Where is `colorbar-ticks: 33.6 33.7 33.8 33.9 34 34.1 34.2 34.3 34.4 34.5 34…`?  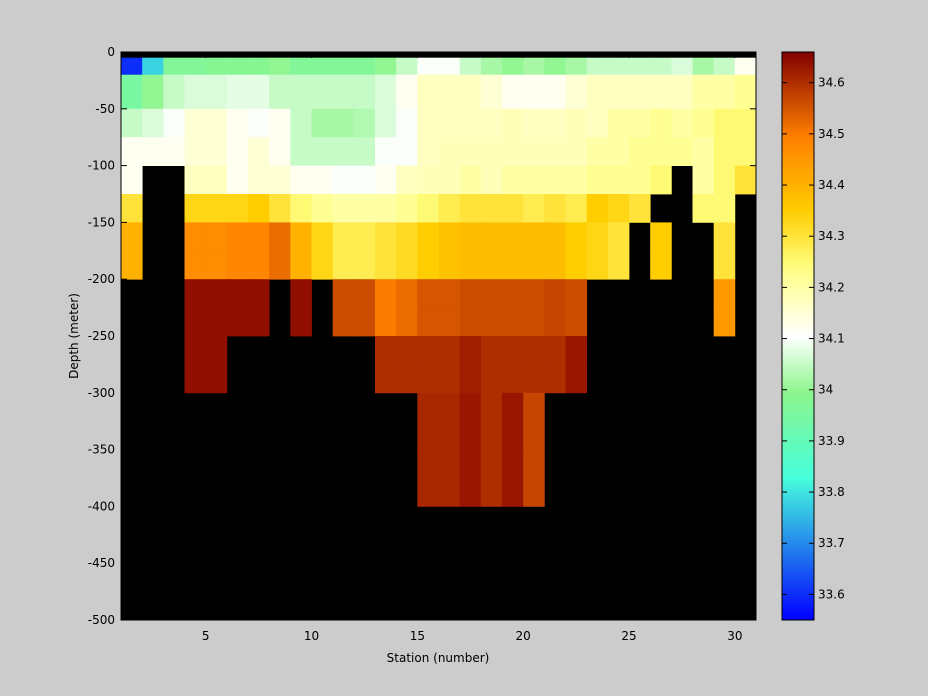 colorbar-ticks: 33.6 33.7 33.8 33.9 34 34.1 34.2 34.3 34.4 34.5 34… is located at coordinates (813, 338).